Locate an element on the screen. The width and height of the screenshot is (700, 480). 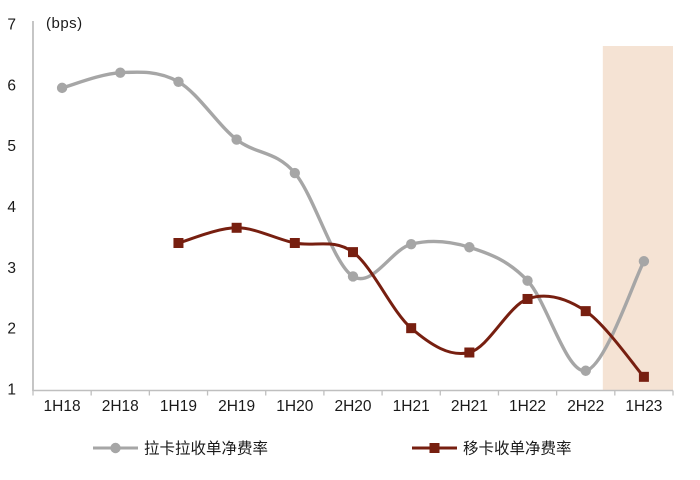
x-axis-label: 2H22 is located at coordinates (585, 406).